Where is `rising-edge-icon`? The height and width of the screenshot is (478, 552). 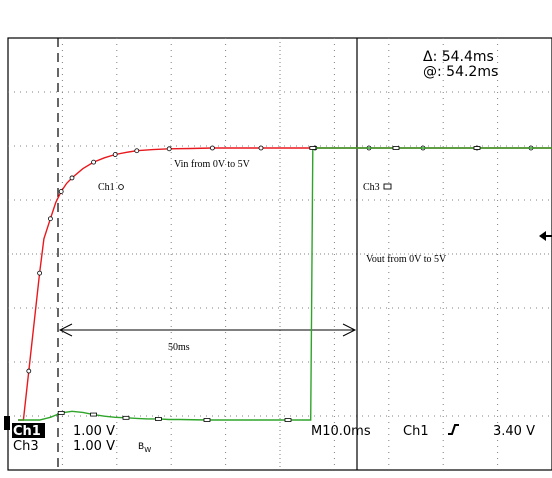
rising-edge-icon is located at coordinates (453, 429).